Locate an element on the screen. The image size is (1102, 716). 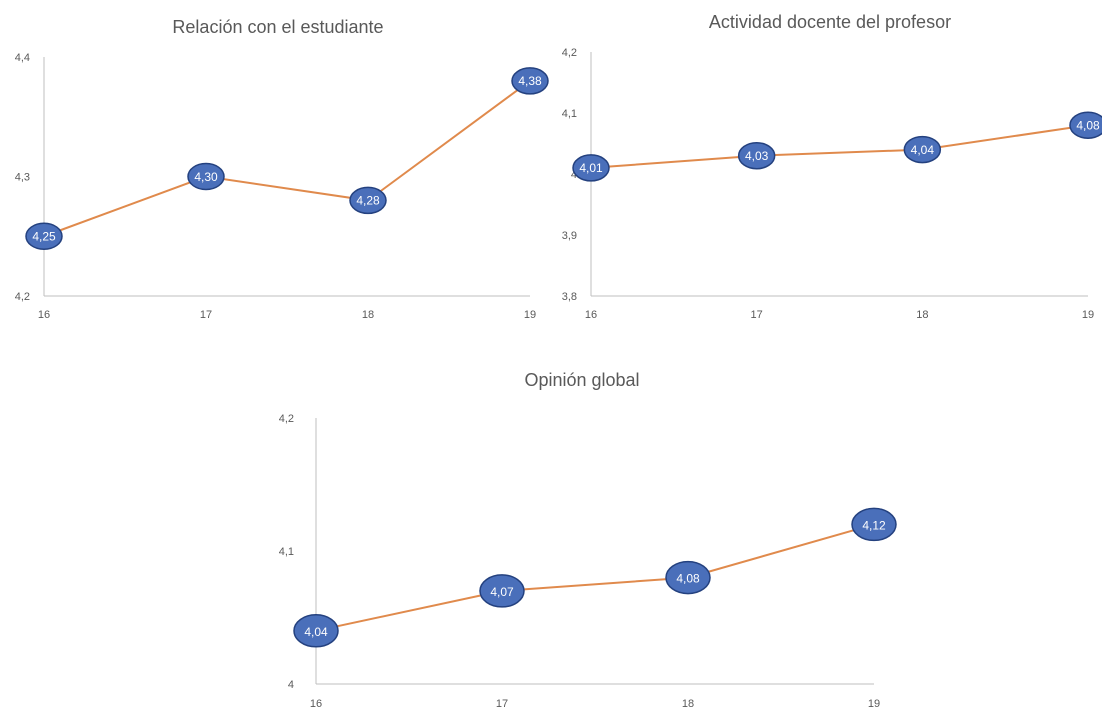
y-tick-label: 4,3 is located at coordinates (22, 178).